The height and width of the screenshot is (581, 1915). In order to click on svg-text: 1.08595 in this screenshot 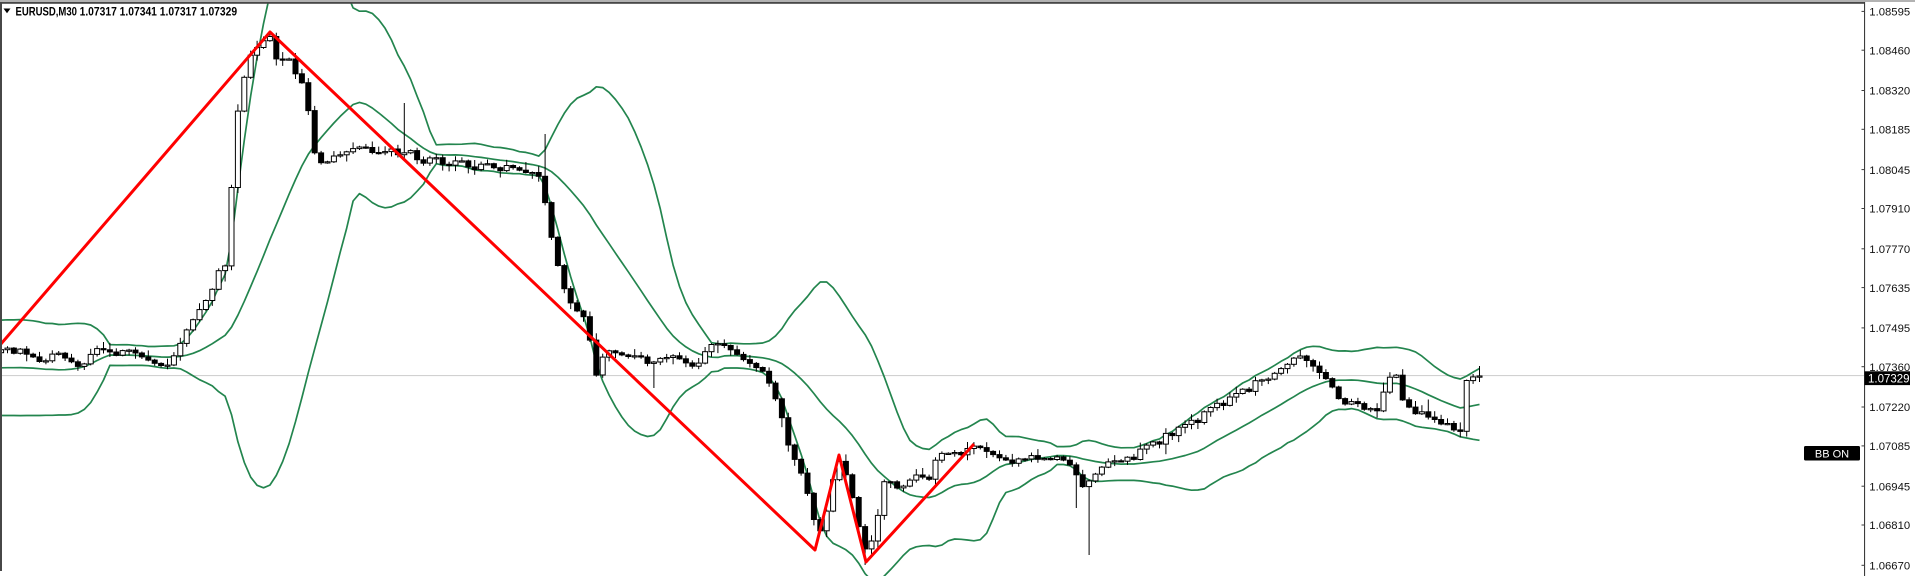, I will do `click(1889, 13)`.